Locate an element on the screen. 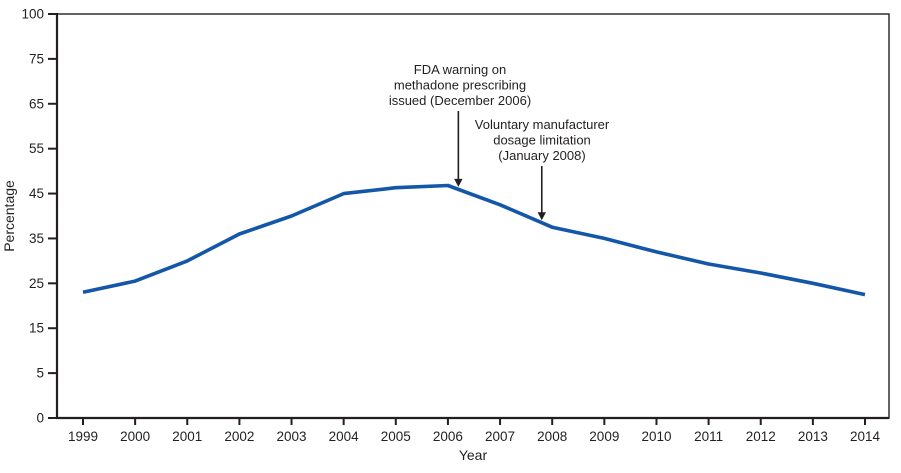 This screenshot has height=473, width=901. x-tick-label: 2001 is located at coordinates (187, 436).